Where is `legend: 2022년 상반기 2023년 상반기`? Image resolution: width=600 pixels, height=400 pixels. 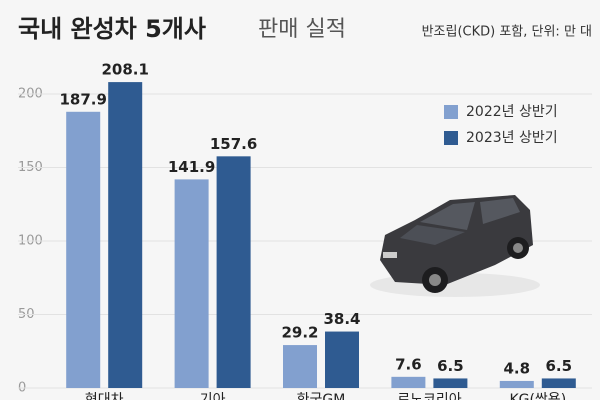 legend: 2022년 상반기 2023년 상반기 is located at coordinates (501, 125).